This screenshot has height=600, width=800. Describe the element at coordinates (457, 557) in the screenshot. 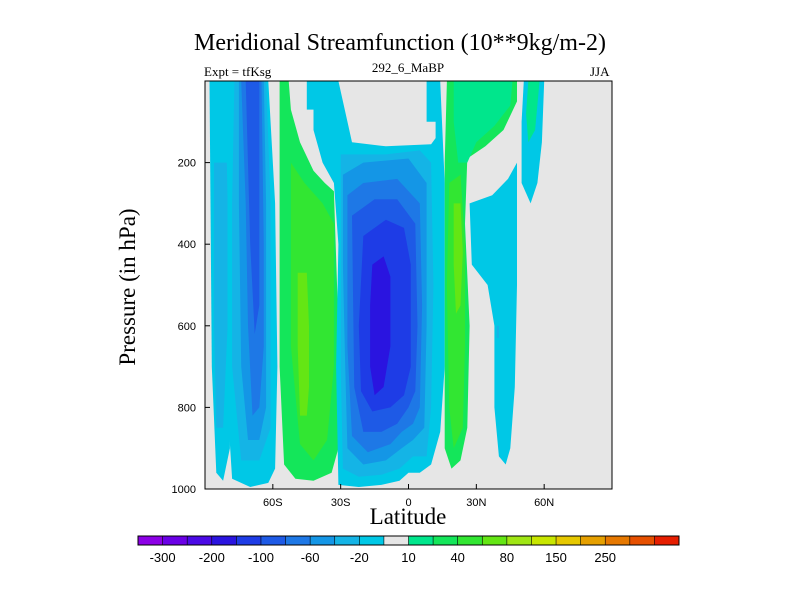

I see `colorbar-label: 40` at that location.